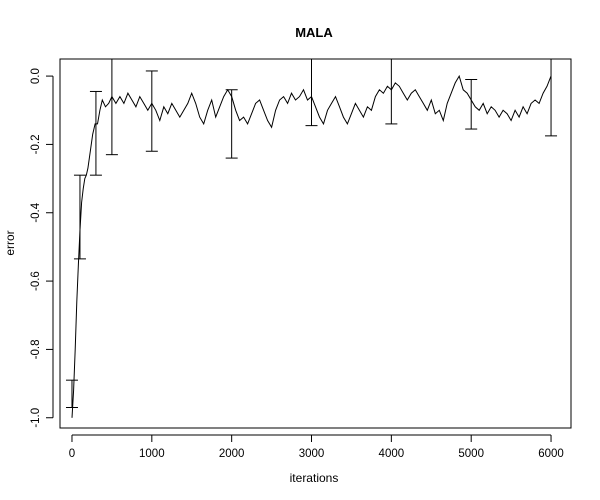 Image resolution: width=600 pixels, height=500 pixels. What do you see at coordinates (36, 212) in the screenshot?
I see `y-tick-label: -0.4` at bounding box center [36, 212].